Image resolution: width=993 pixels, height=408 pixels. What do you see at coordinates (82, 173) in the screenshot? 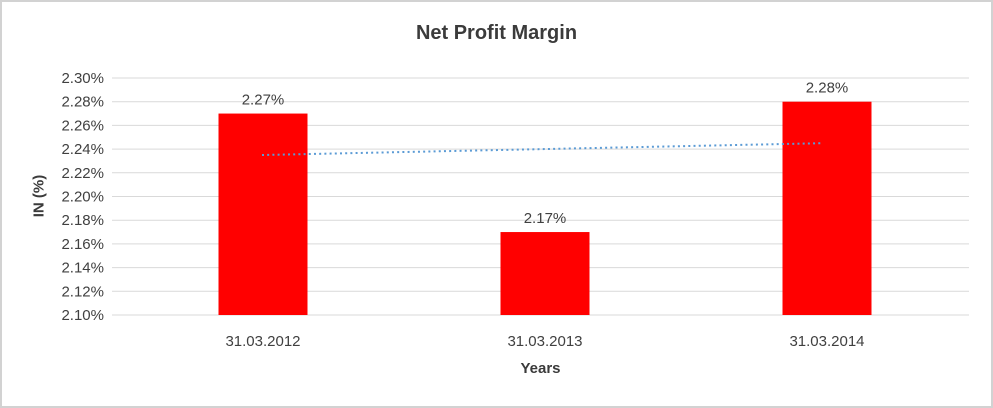
I see `y-axis-tick-label: 2.22%` at bounding box center [82, 173].